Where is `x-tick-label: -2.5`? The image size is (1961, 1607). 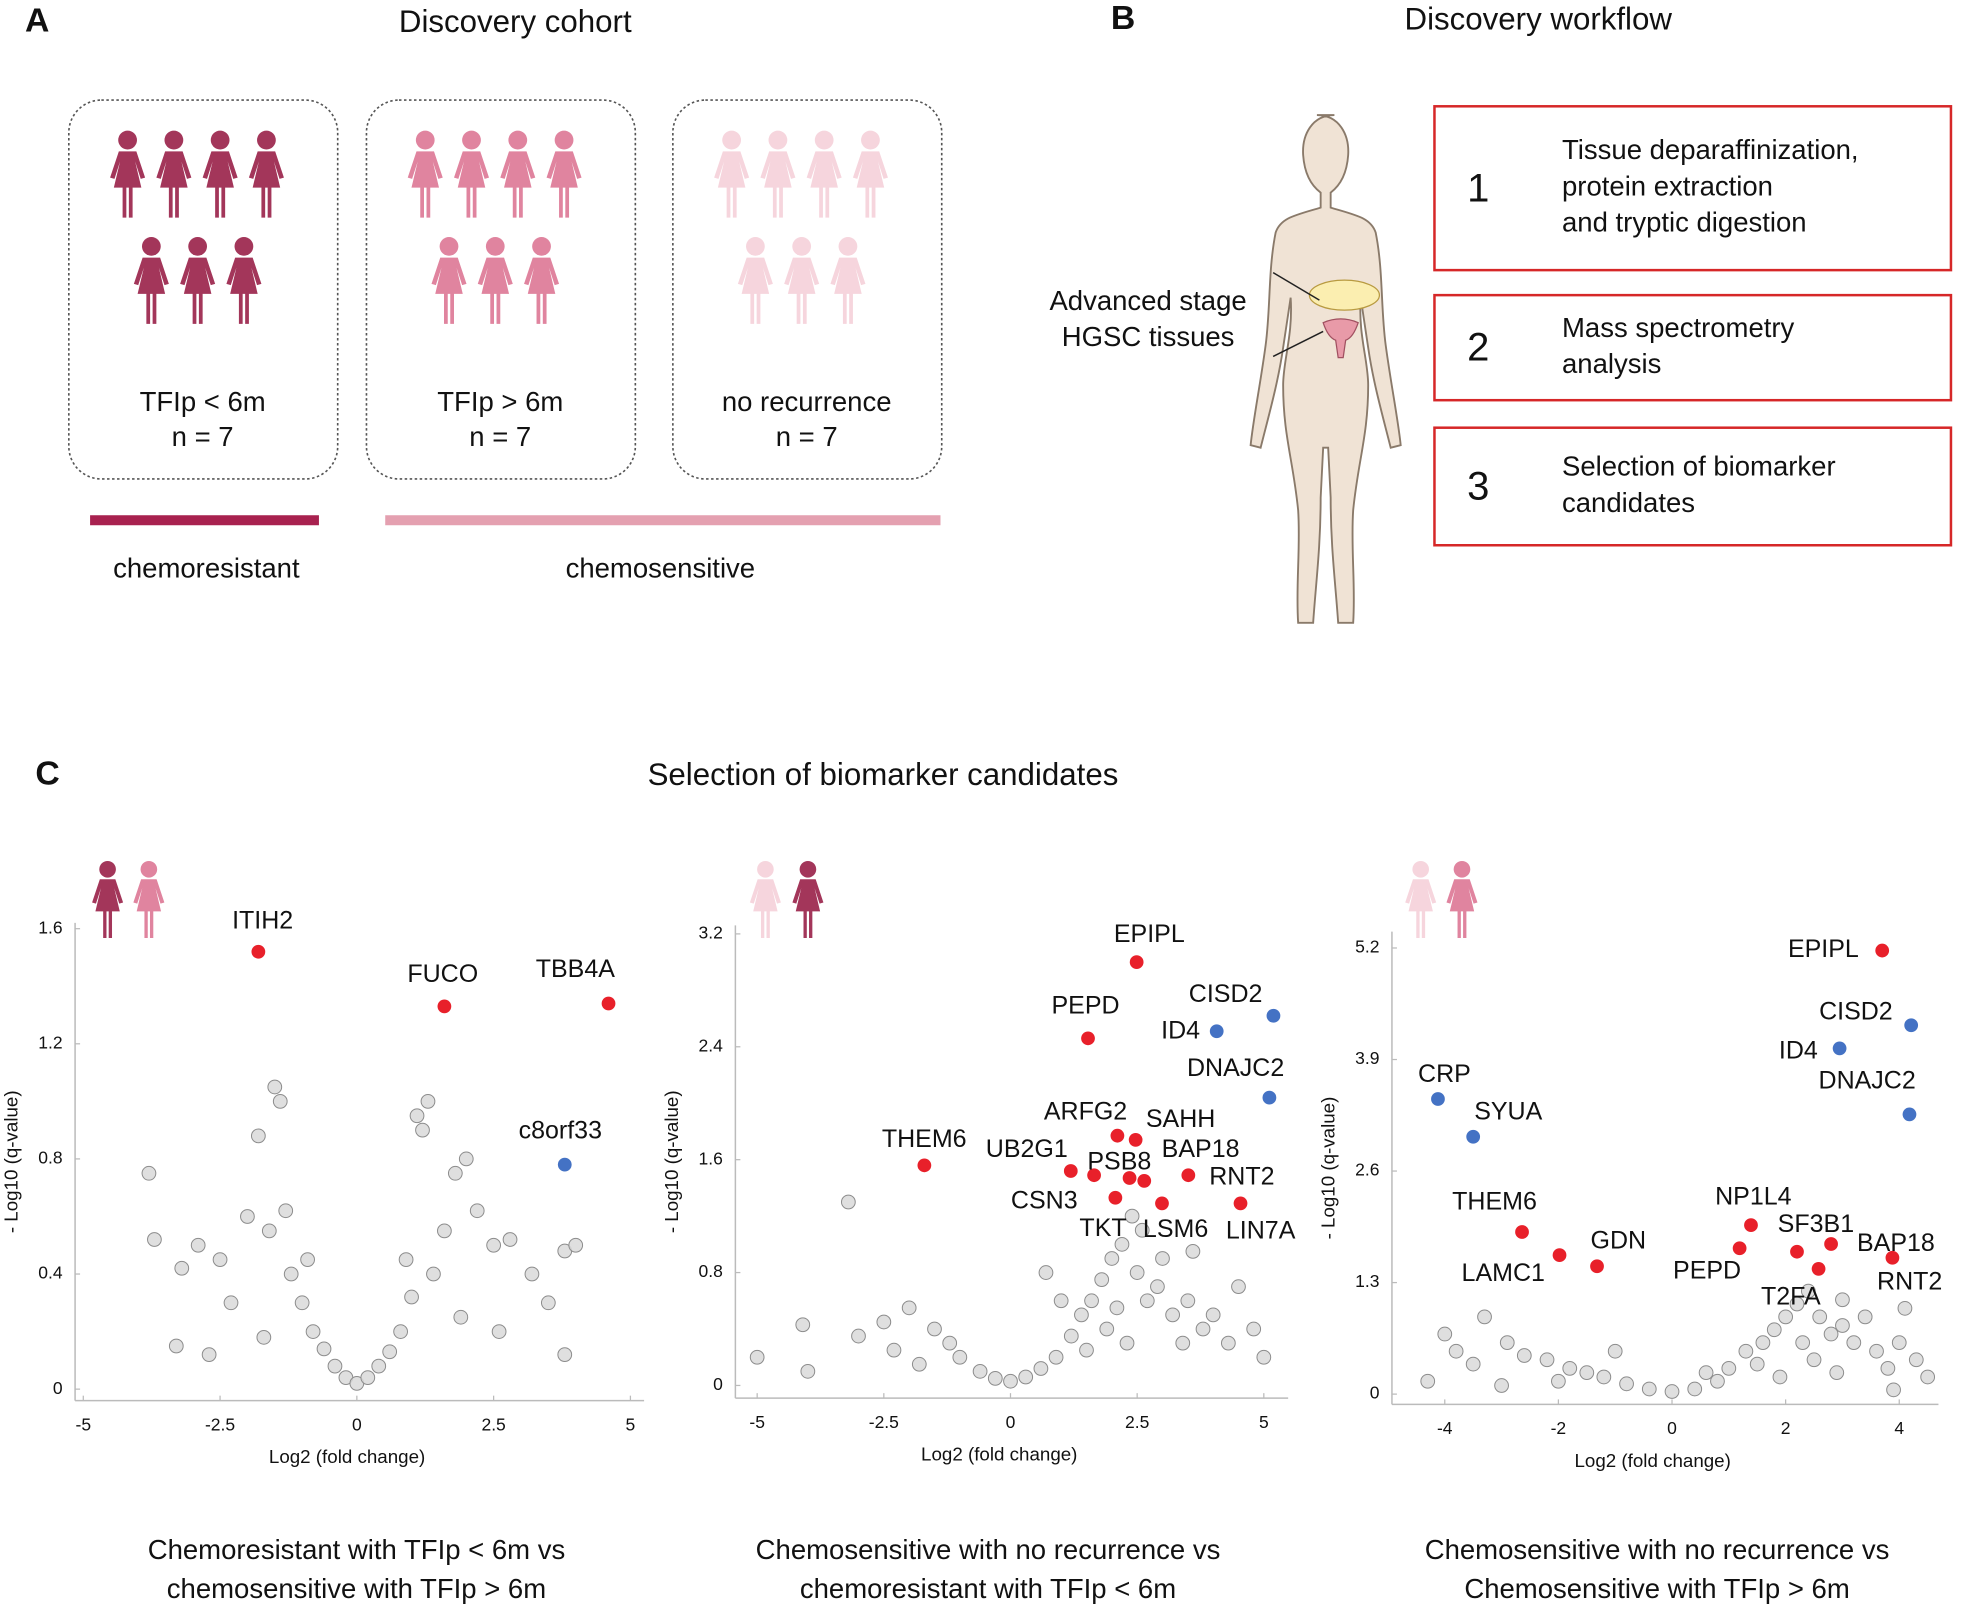 x-tick-label: -2.5 is located at coordinates (884, 1422).